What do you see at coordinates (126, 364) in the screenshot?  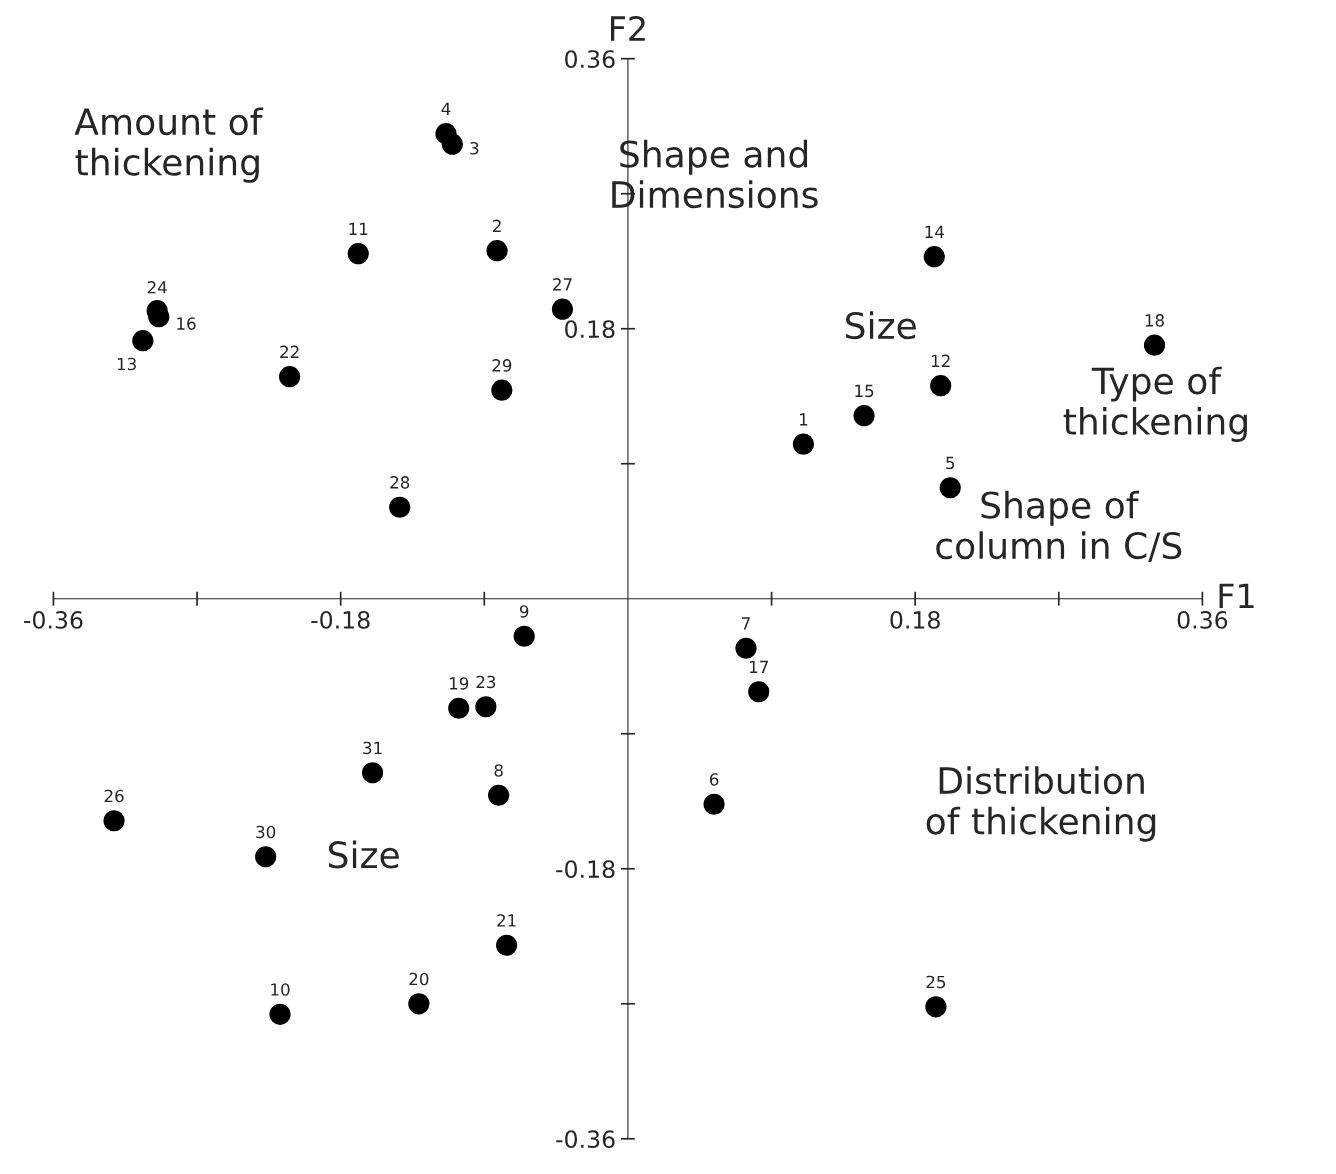 I see `annotation: 13` at bounding box center [126, 364].